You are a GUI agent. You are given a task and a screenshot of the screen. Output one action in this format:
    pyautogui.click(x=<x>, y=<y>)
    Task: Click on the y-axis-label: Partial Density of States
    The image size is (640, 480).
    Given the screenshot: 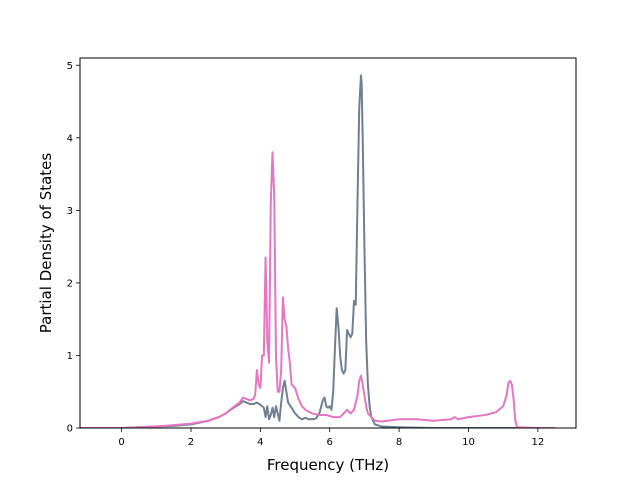 What is the action you would take?
    pyautogui.click(x=46, y=243)
    